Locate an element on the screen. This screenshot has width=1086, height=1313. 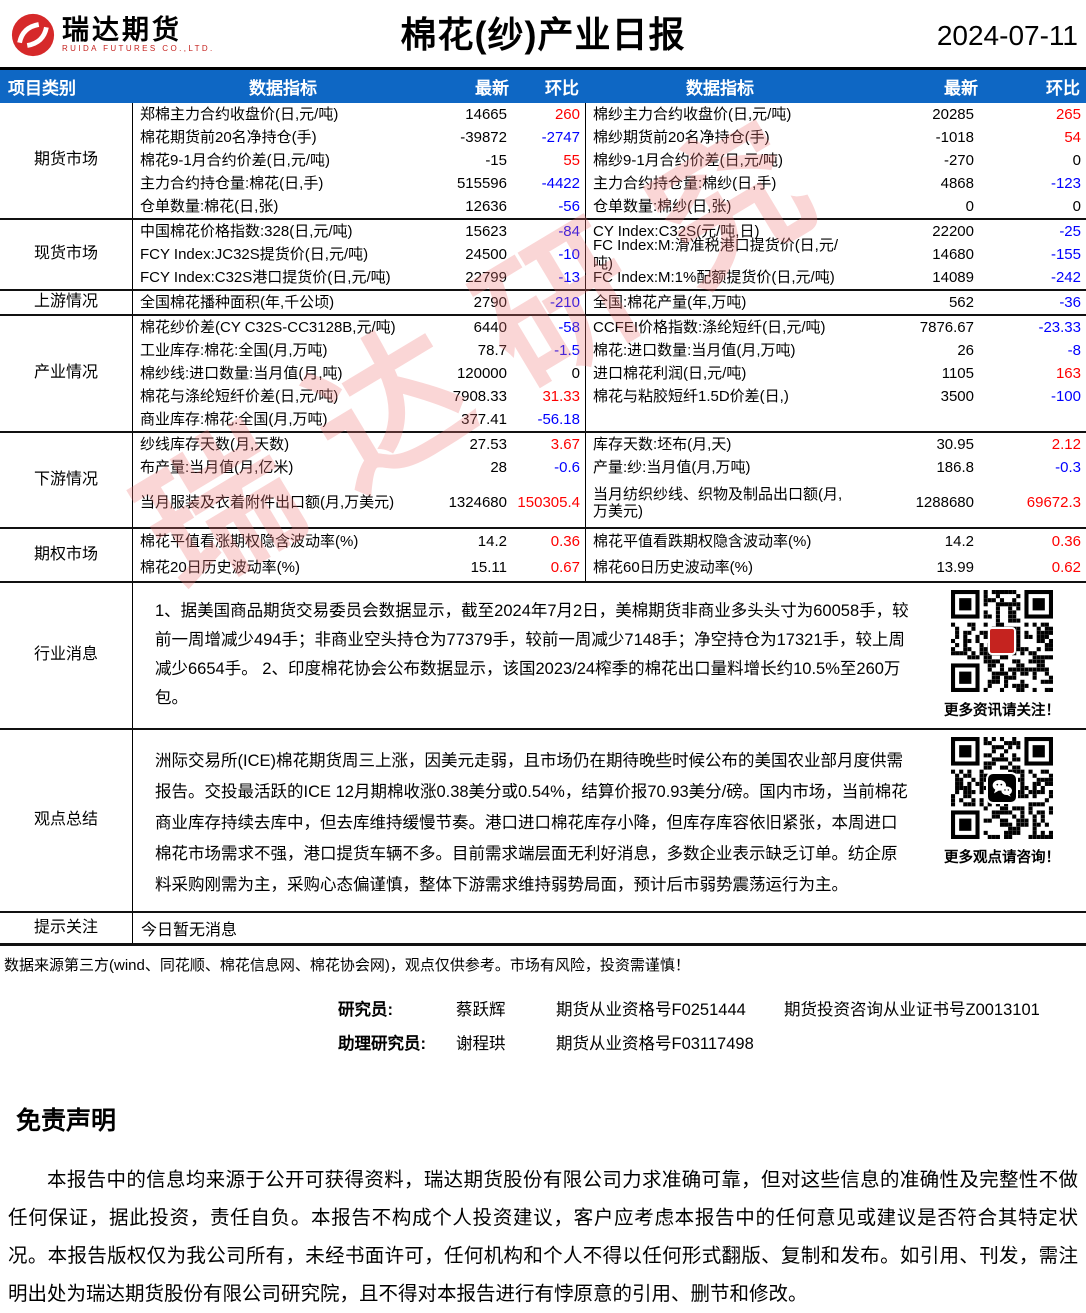
change-value: -2747 is located at coordinates (560, 137).